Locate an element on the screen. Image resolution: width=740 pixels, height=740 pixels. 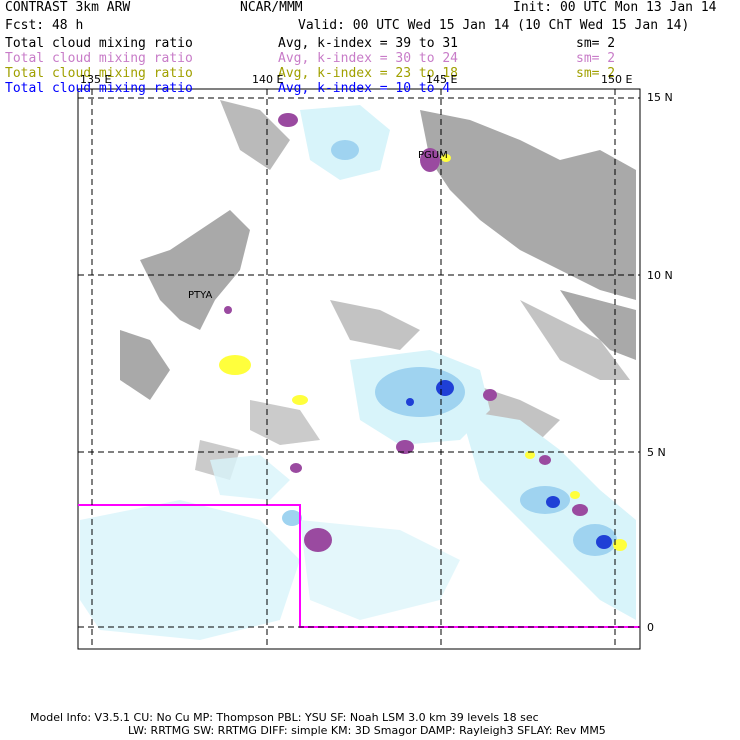
legend-sm-1: sm= 2 is located at coordinates (596, 43).